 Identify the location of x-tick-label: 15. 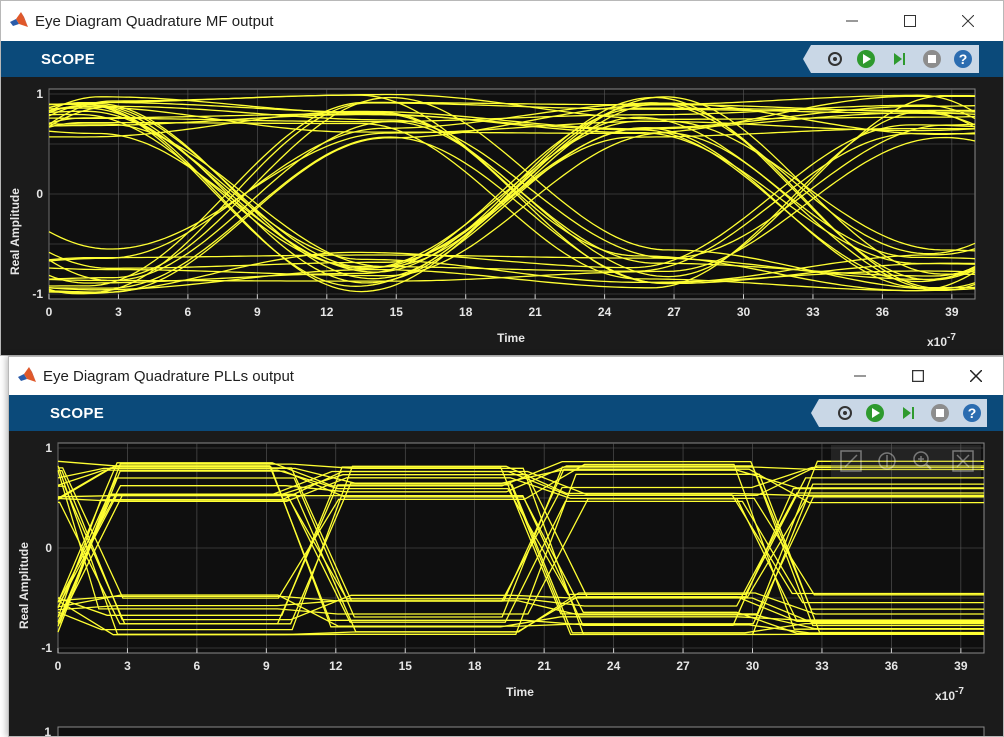
(406, 666).